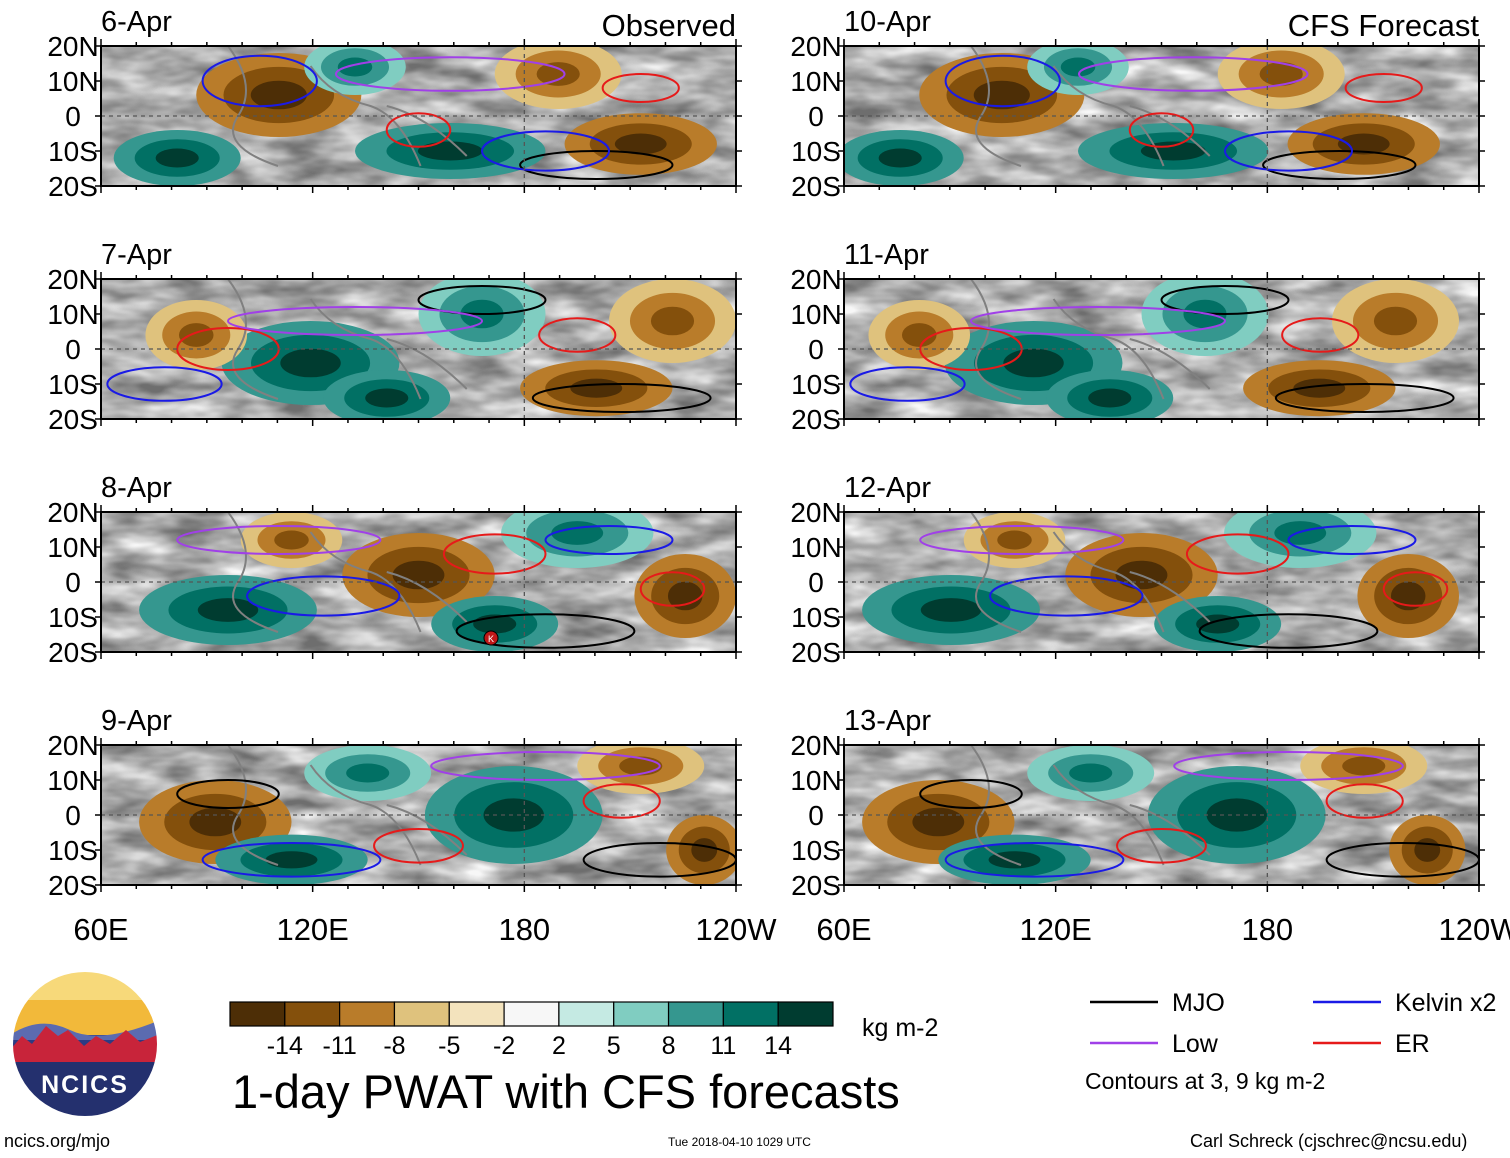 Image resolution: width=1510 pixels, height=1158 pixels. What do you see at coordinates (491, 639) in the screenshot?
I see `cyclone-label: K` at bounding box center [491, 639].